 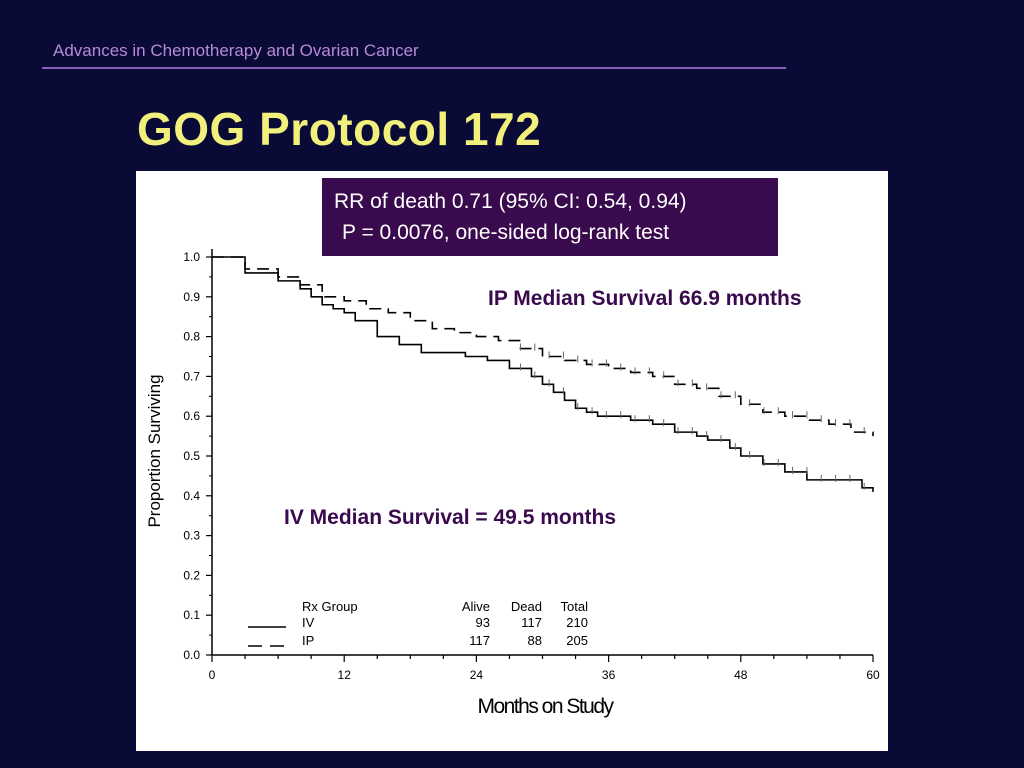 What do you see at coordinates (308, 640) in the screenshot?
I see `legend-ip-group: IP` at bounding box center [308, 640].